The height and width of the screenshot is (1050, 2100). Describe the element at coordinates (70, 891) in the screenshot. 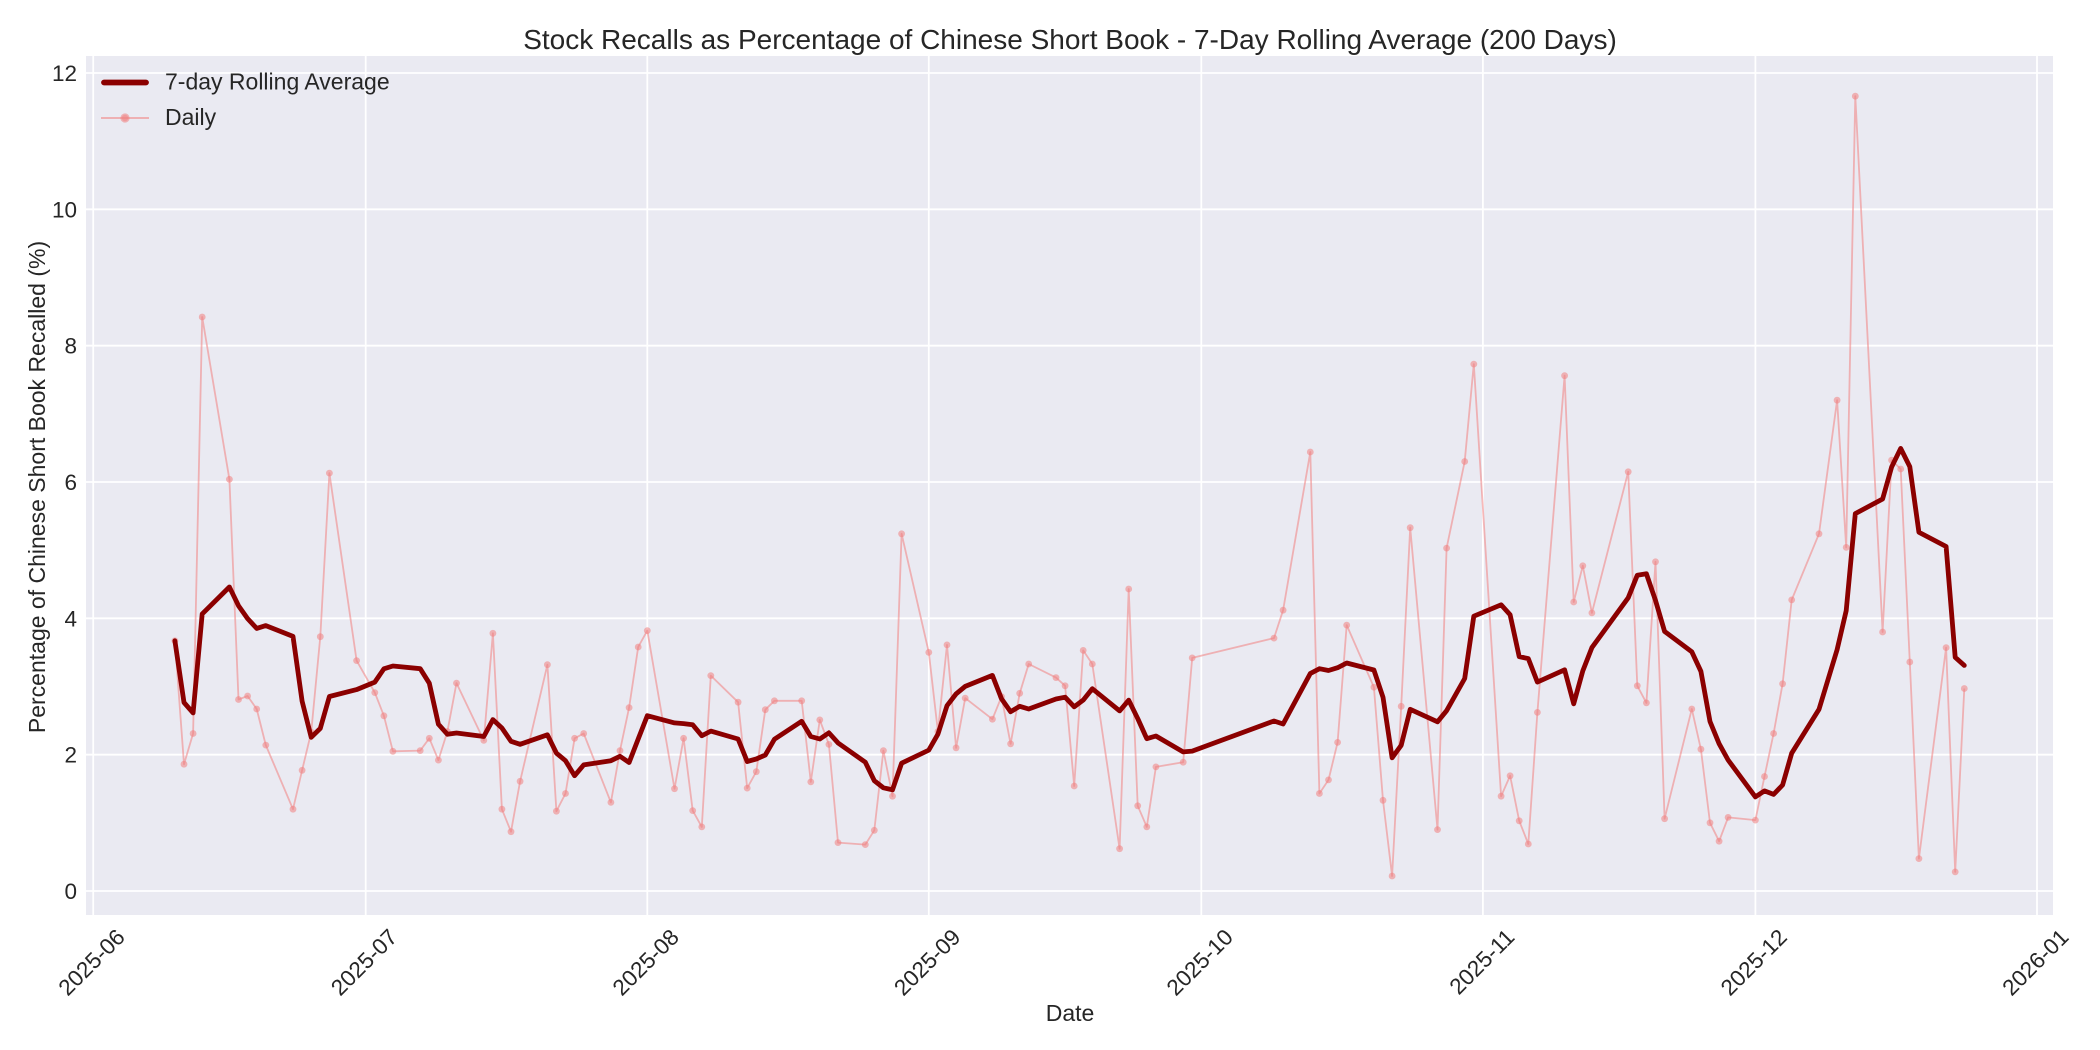

I see `svg-text: 0` at that location.